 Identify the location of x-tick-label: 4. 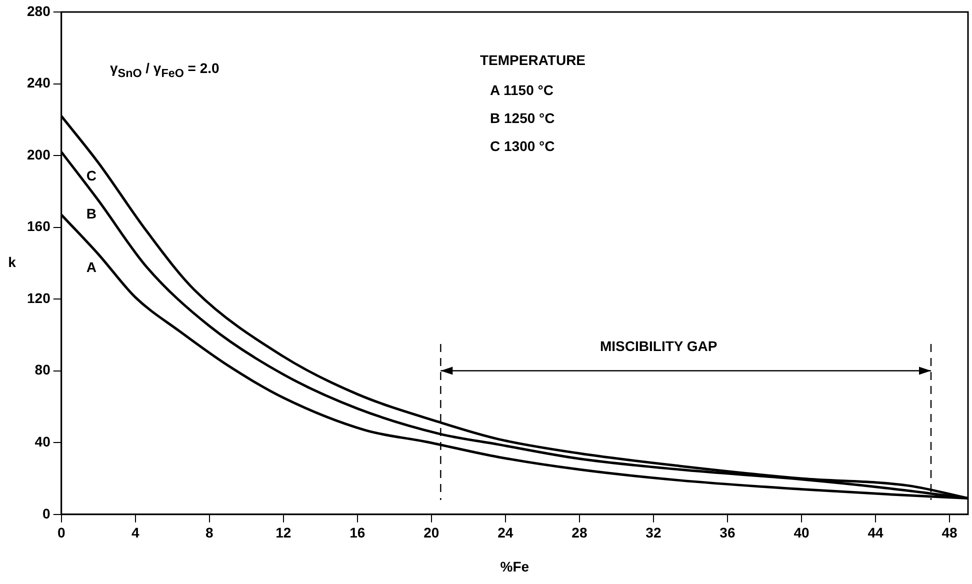
(135, 532).